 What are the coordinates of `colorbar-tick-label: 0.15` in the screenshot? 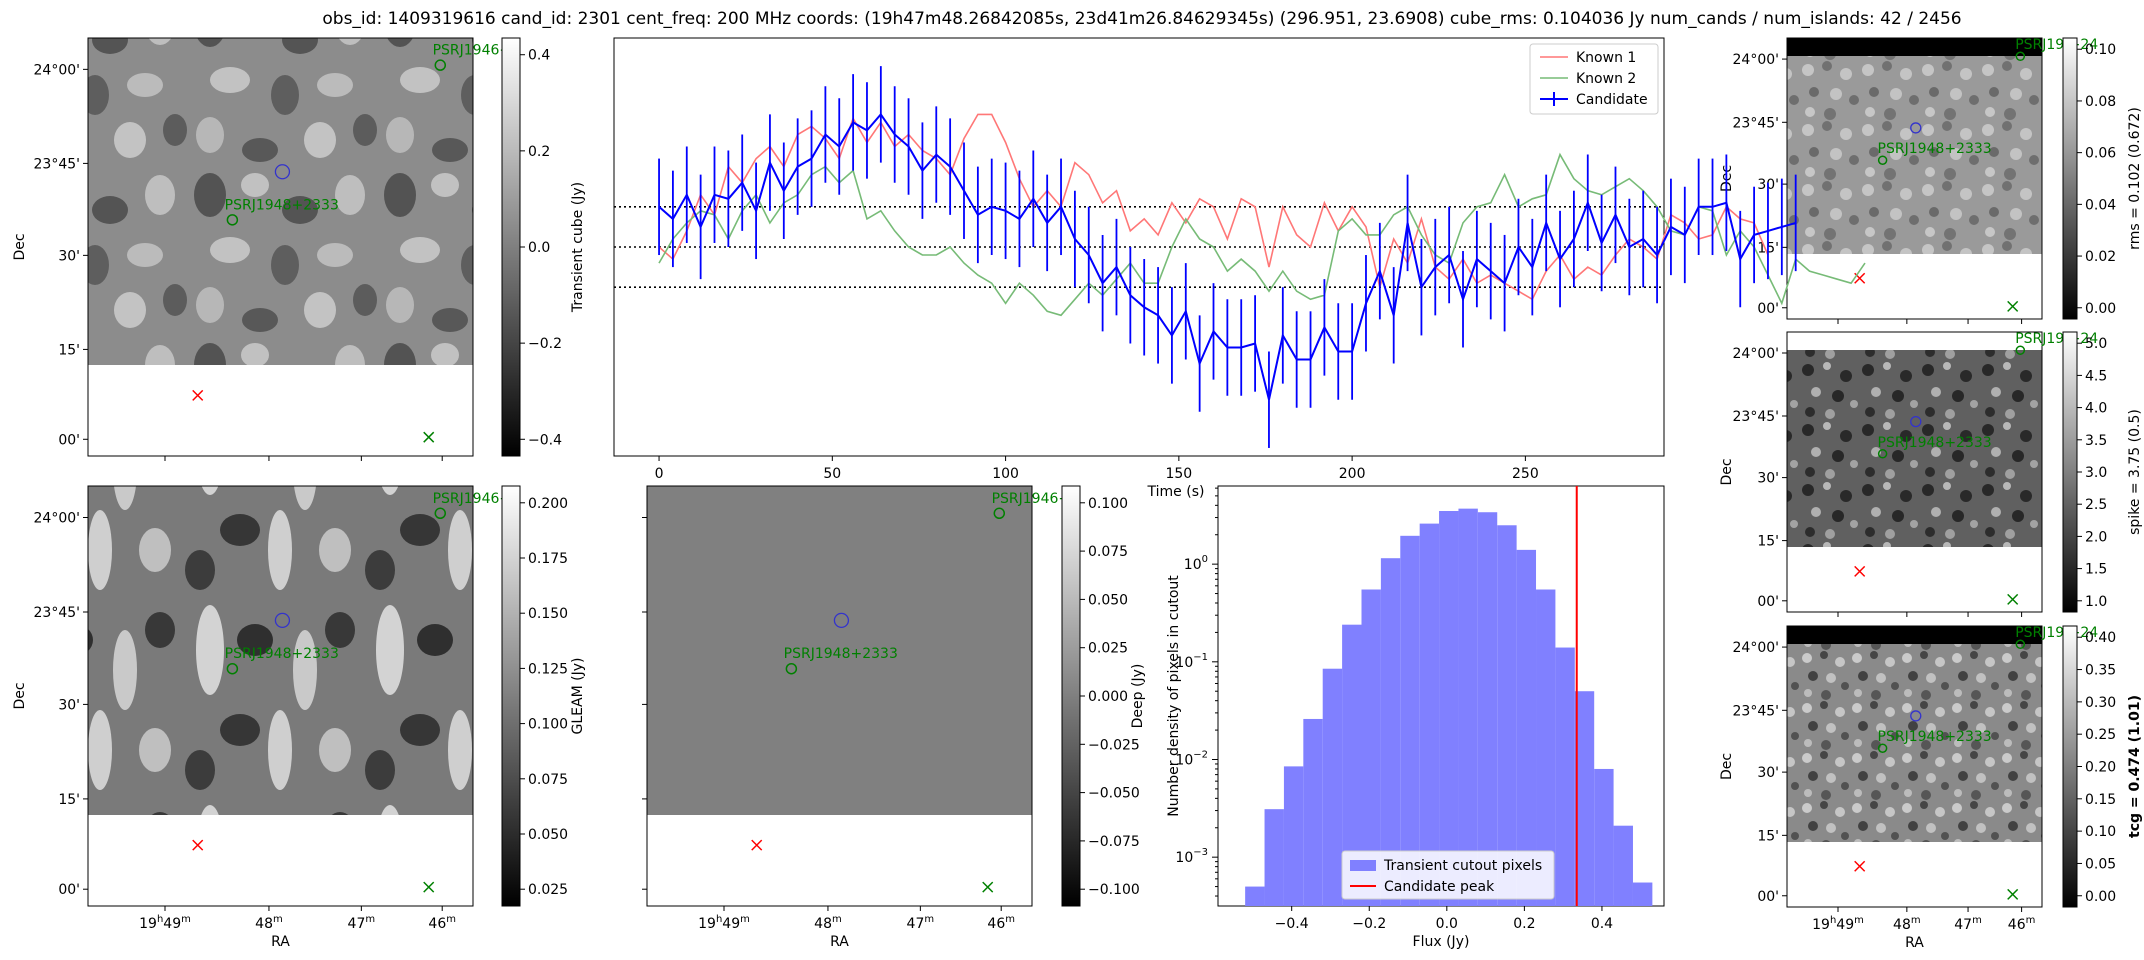 It's located at (2100, 800).